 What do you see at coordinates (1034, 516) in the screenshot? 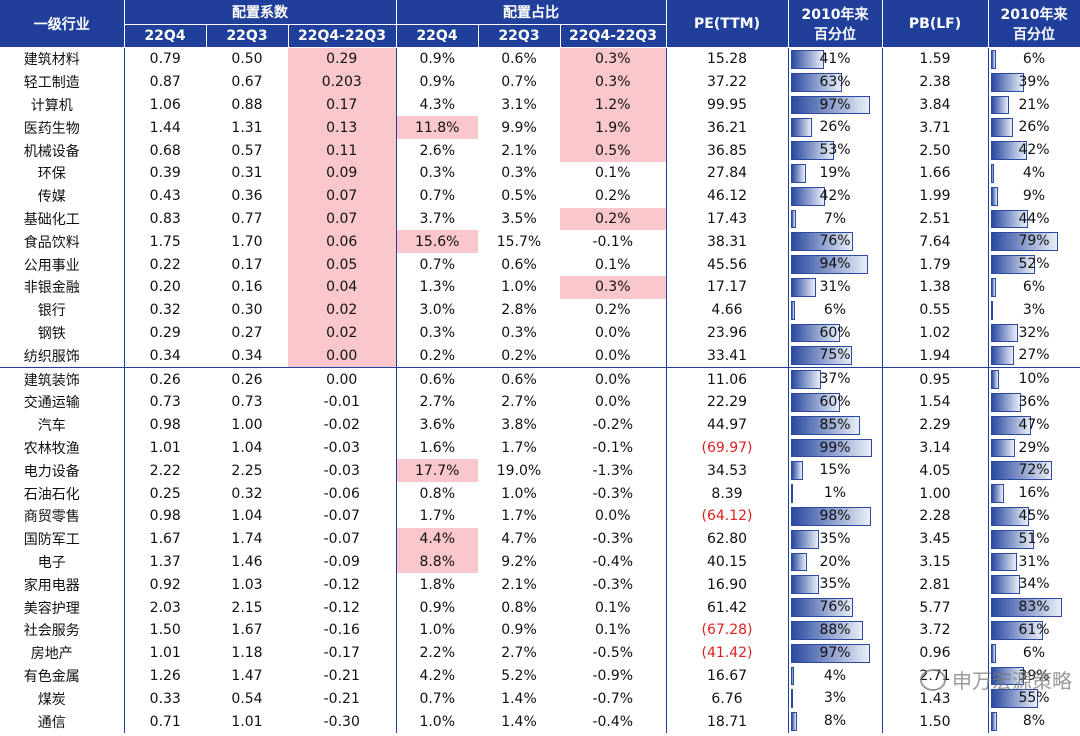
I see `pb-percentile: 45%` at bounding box center [1034, 516].